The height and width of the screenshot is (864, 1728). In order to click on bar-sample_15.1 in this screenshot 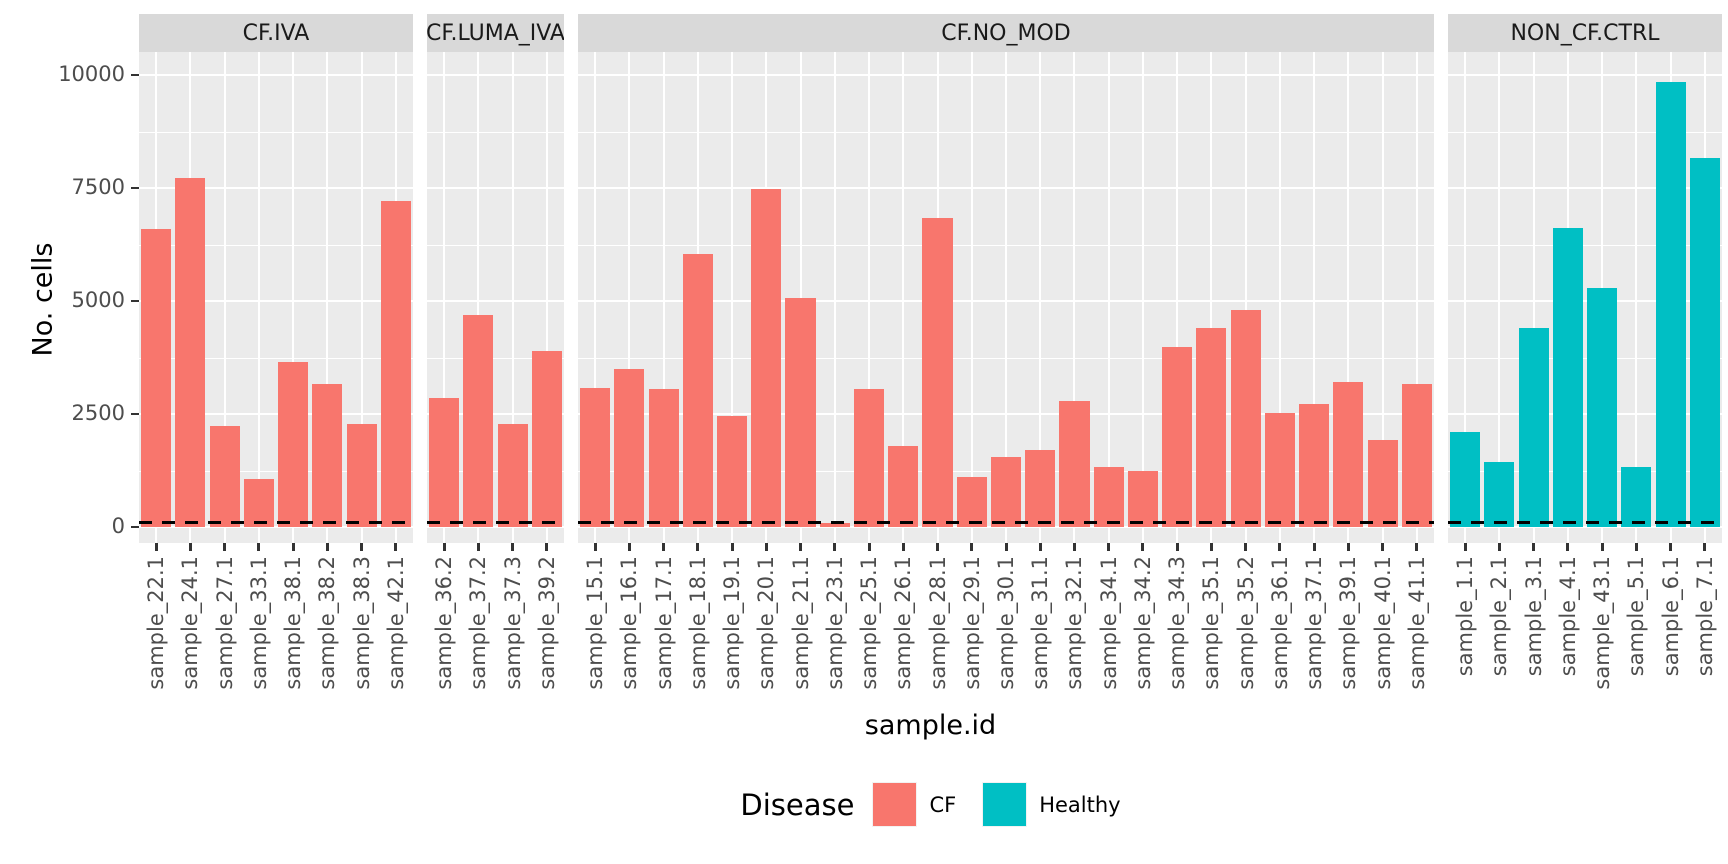, I will do `click(595, 457)`.